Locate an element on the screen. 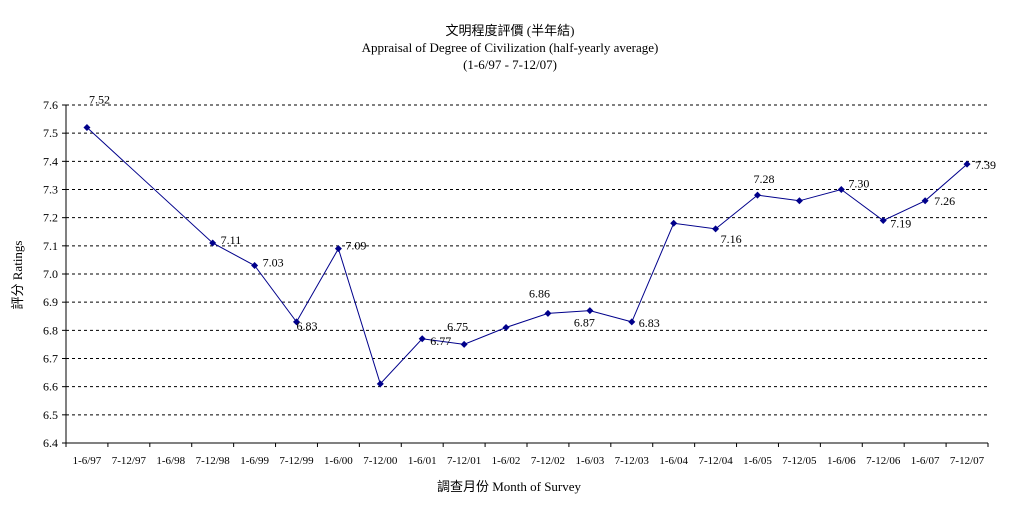 This screenshot has height=516, width=1020. y-tick-label: 7.3 is located at coordinates (50, 190).